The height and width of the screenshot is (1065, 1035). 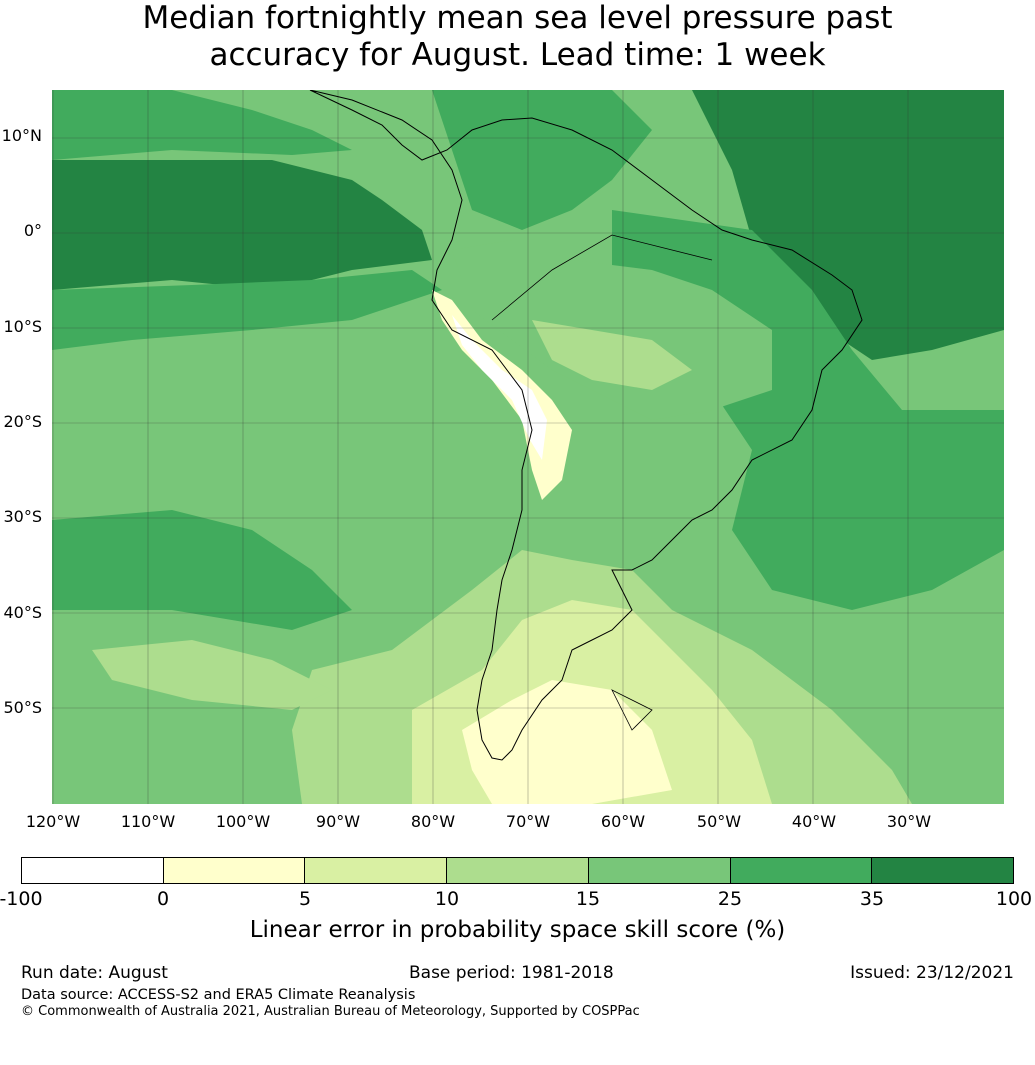 What do you see at coordinates (1014, 899) in the screenshot?
I see `colorbar-tick: 100` at bounding box center [1014, 899].